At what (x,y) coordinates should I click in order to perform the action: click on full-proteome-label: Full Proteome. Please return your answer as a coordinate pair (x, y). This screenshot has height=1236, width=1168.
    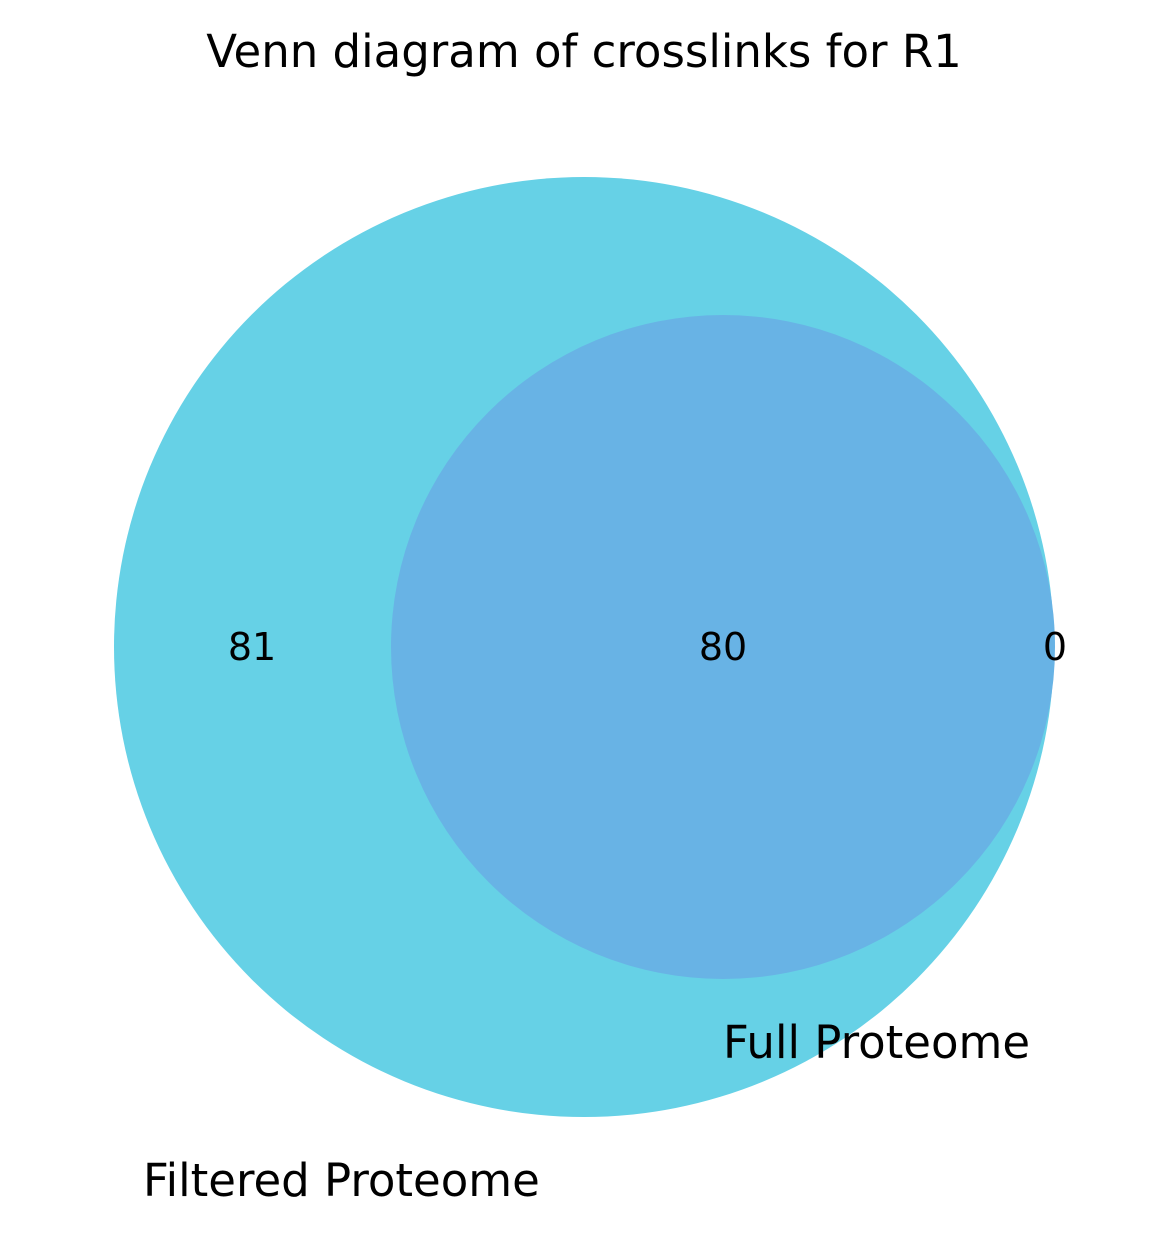
    Looking at the image, I should click on (876, 1042).